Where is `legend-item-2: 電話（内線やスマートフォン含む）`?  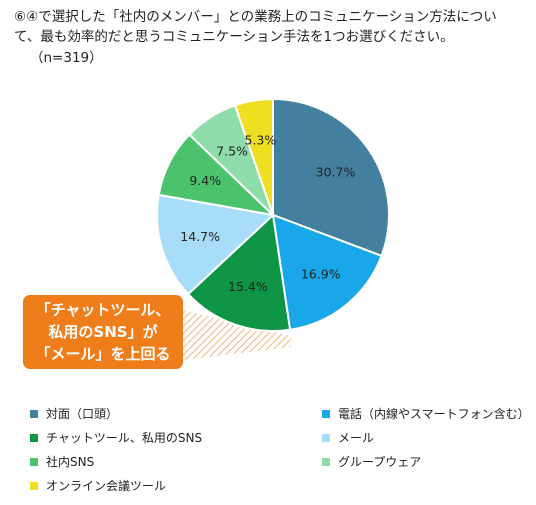 legend-item-2: 電話（内線やスマートフォン含む） is located at coordinates (426, 413).